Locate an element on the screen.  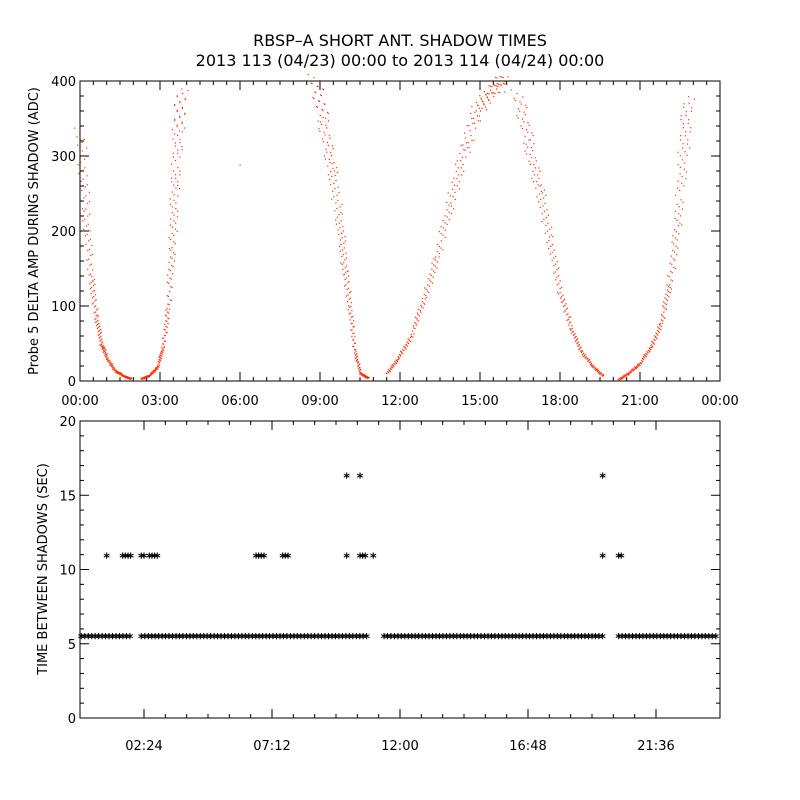
y-axis-title: TIME BETWEEN SHADOWS (SEC) is located at coordinates (43, 569).